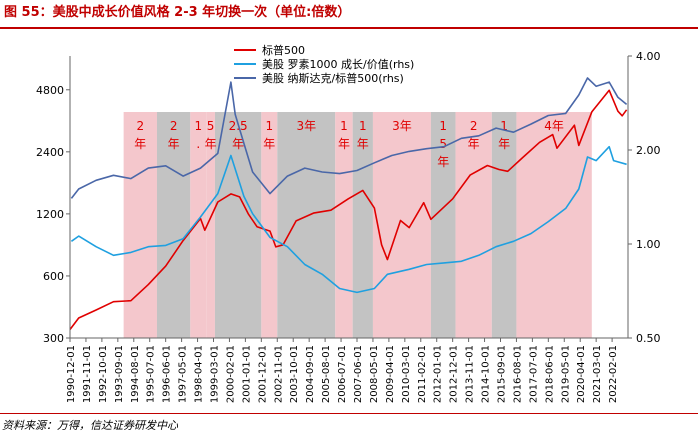  What do you see at coordinates (326, 374) in the screenshot?
I see `x-tick-label: 2005-08-01` at bounding box center [326, 374].